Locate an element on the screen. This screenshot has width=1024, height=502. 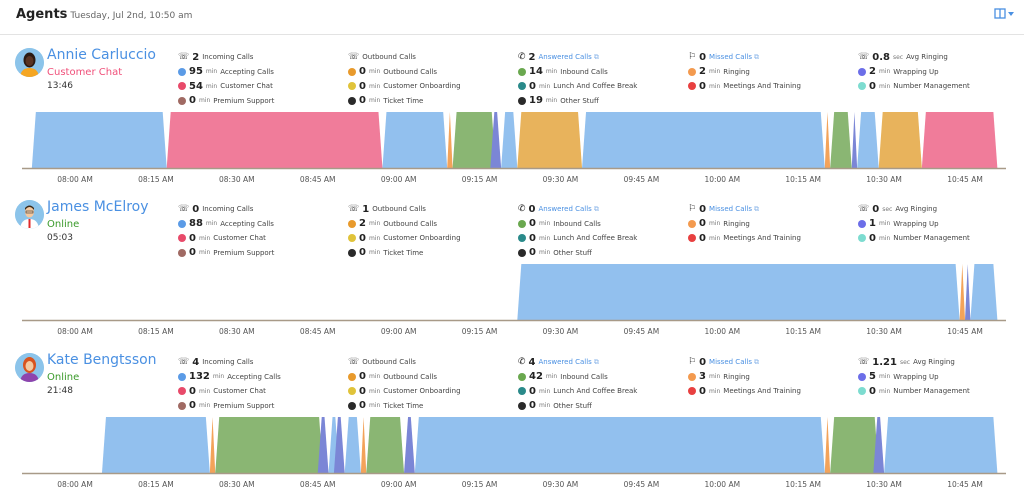
axis-tick-label: 09:15 AM is located at coordinates (480, 331).